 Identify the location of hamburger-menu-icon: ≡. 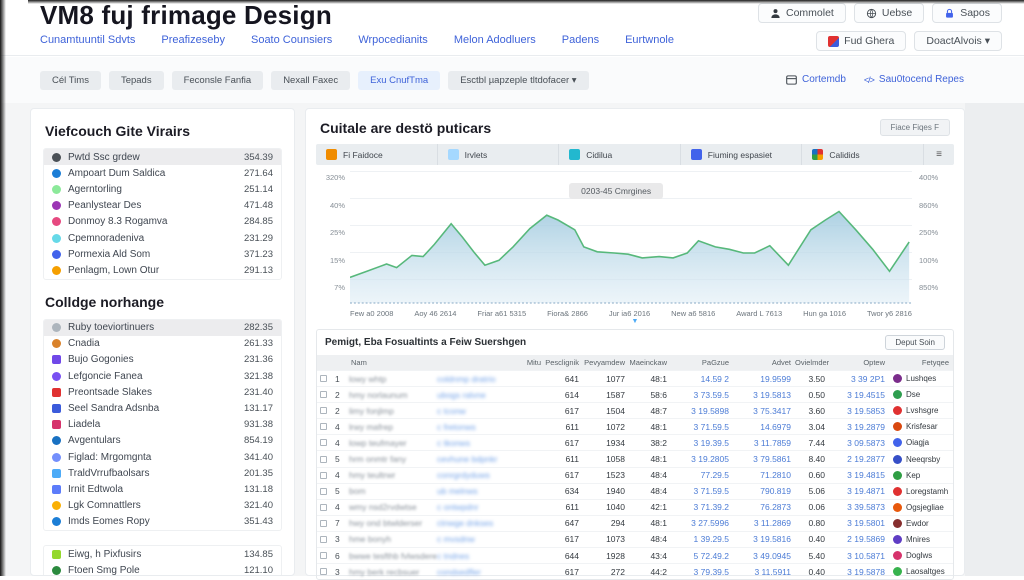
(939, 154).